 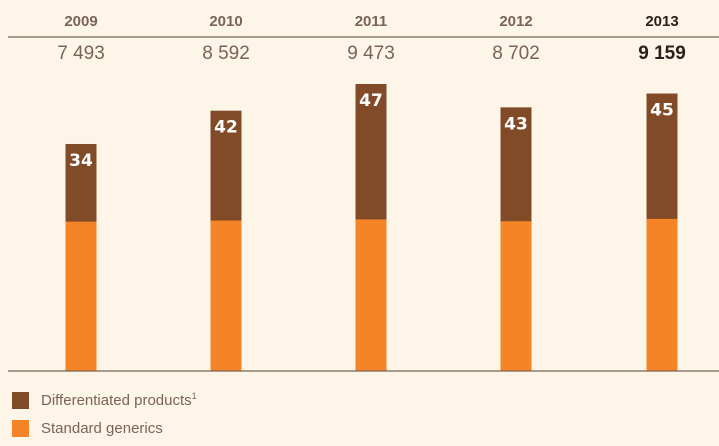 What do you see at coordinates (371, 53) in the screenshot?
I see `total-label-2011: 9 473` at bounding box center [371, 53].